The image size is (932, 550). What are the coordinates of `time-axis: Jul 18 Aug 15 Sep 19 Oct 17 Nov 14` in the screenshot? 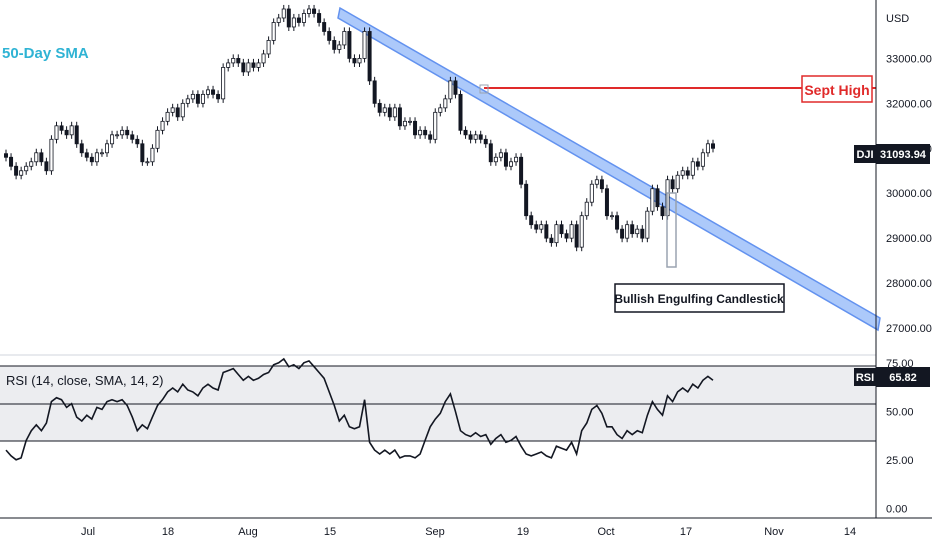 It's located at (466, 527).